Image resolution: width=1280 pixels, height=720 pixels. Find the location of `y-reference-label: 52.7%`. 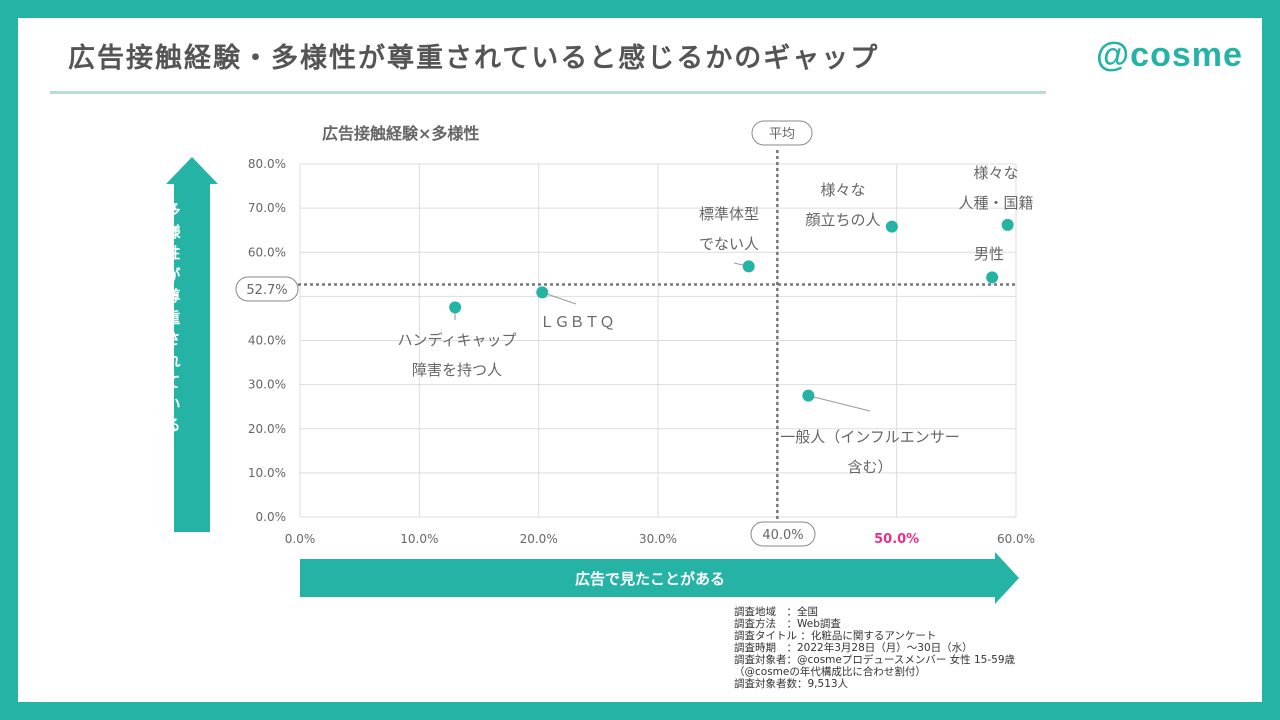

y-reference-label: 52.7% is located at coordinates (266, 290).